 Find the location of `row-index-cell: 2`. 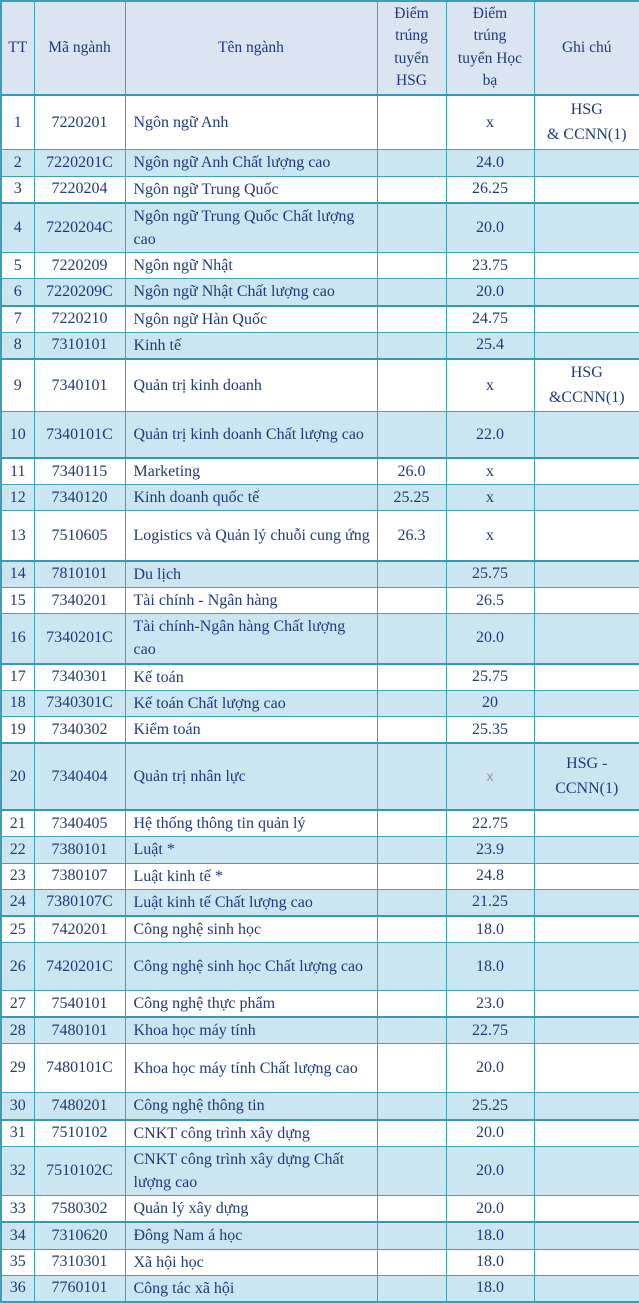

row-index-cell: 2 is located at coordinates (17, 163).